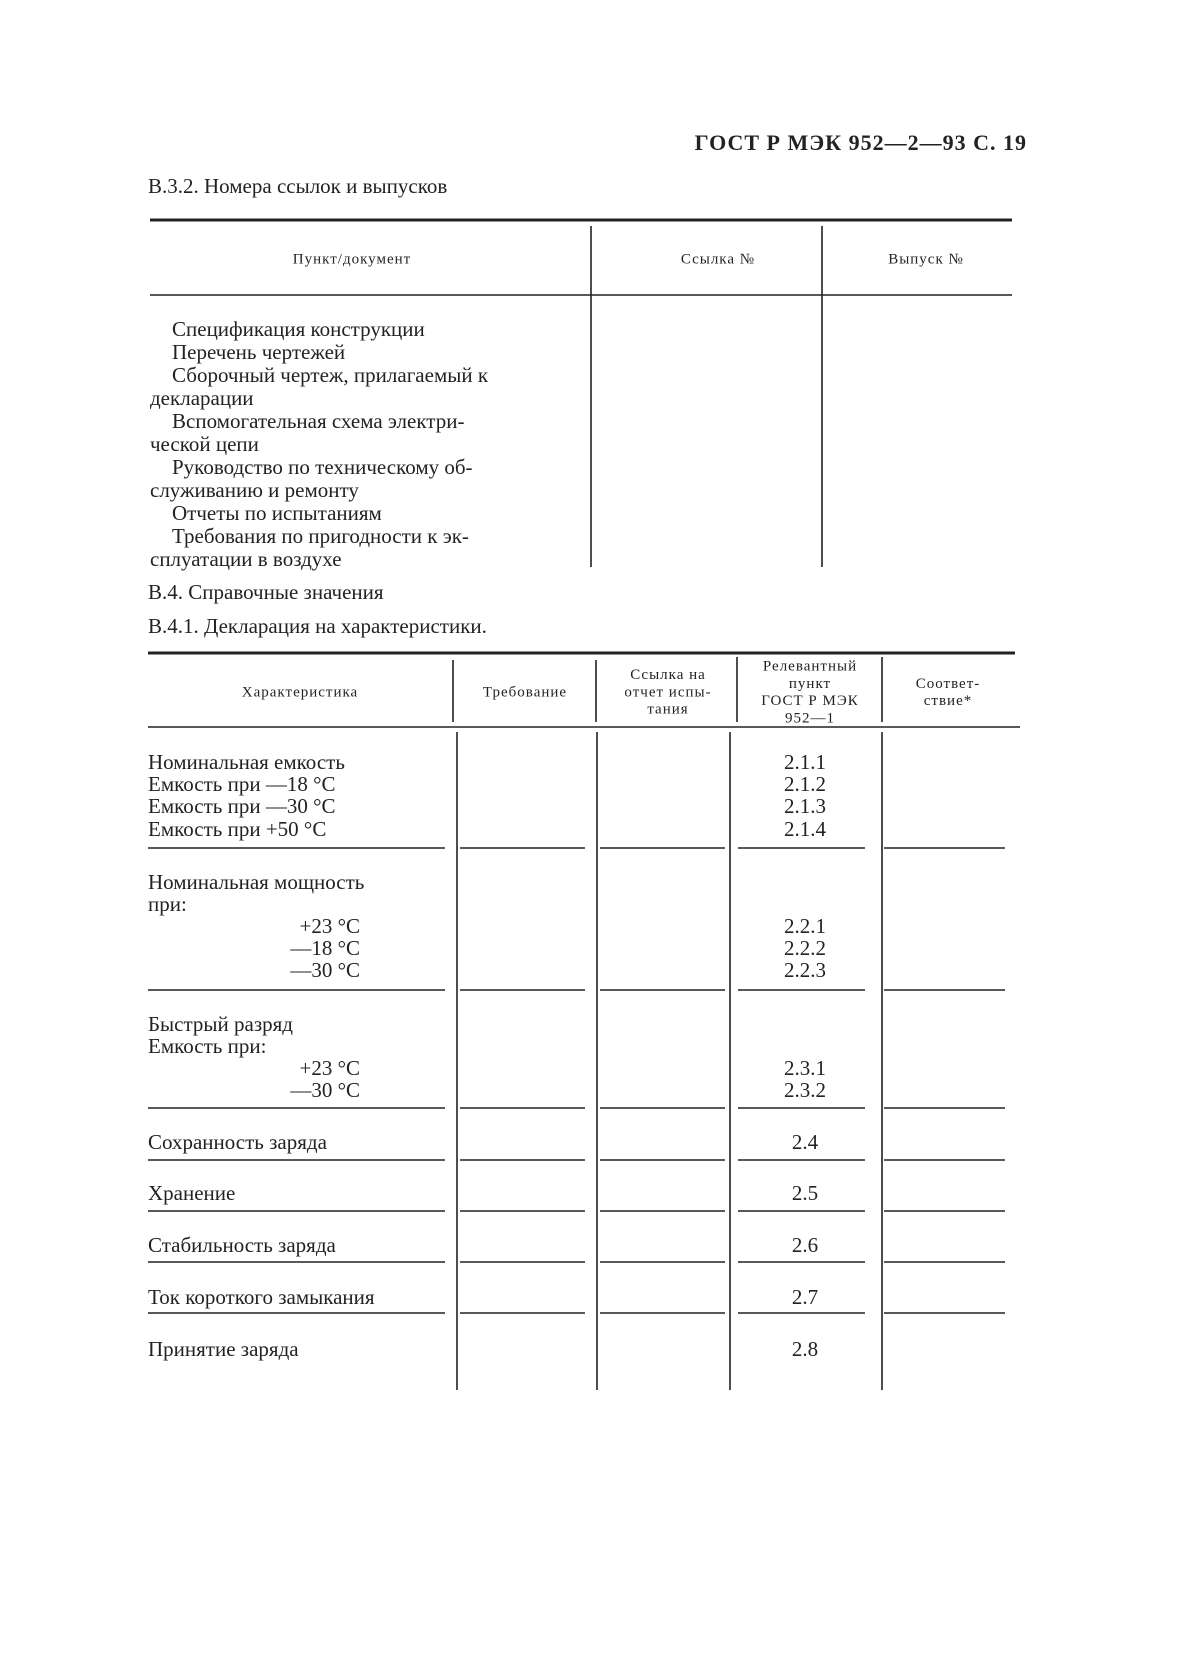 The height and width of the screenshot is (1679, 1187). I want to click on row-ref: 2.2.1, so click(805, 926).